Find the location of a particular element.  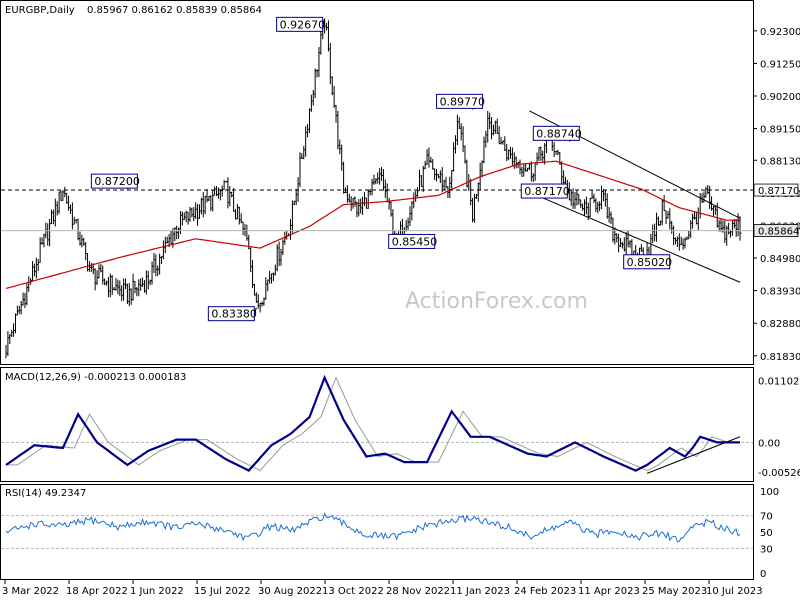

watermark: ActionForex.com is located at coordinates (496, 301).